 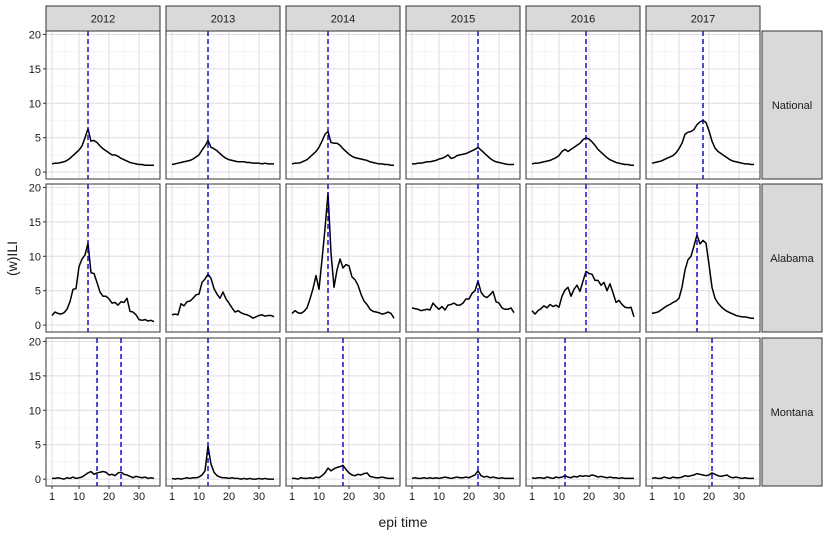 I want to click on row-strip-national: National, so click(x=792, y=105).